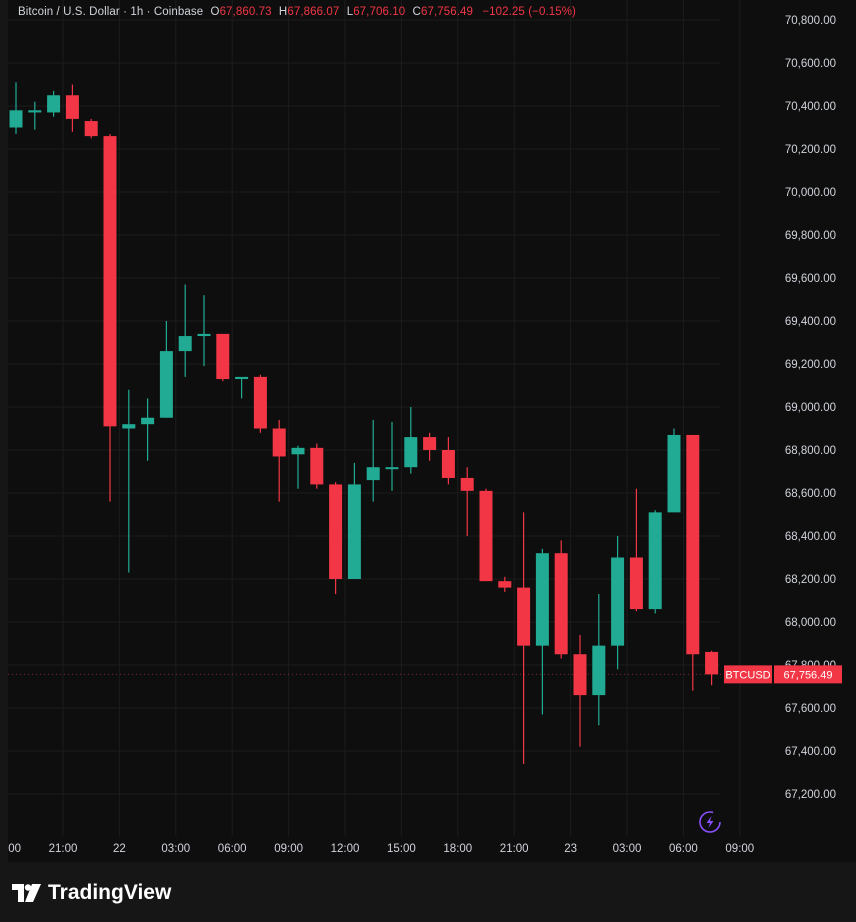 This screenshot has width=856, height=922. I want to click on tradingview-logo: TradingView, so click(91, 893).